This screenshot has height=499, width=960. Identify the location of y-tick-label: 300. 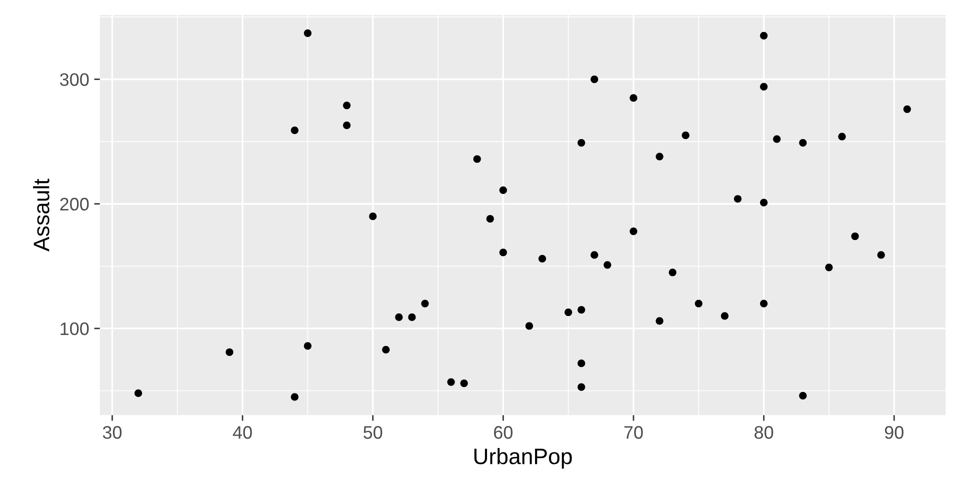
(74, 79).